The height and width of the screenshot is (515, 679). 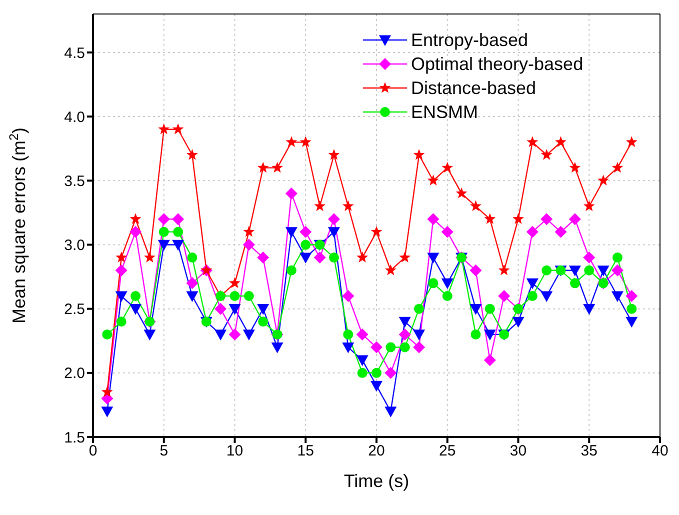 I want to click on y-tick-label: 4.5, so click(x=74, y=53).